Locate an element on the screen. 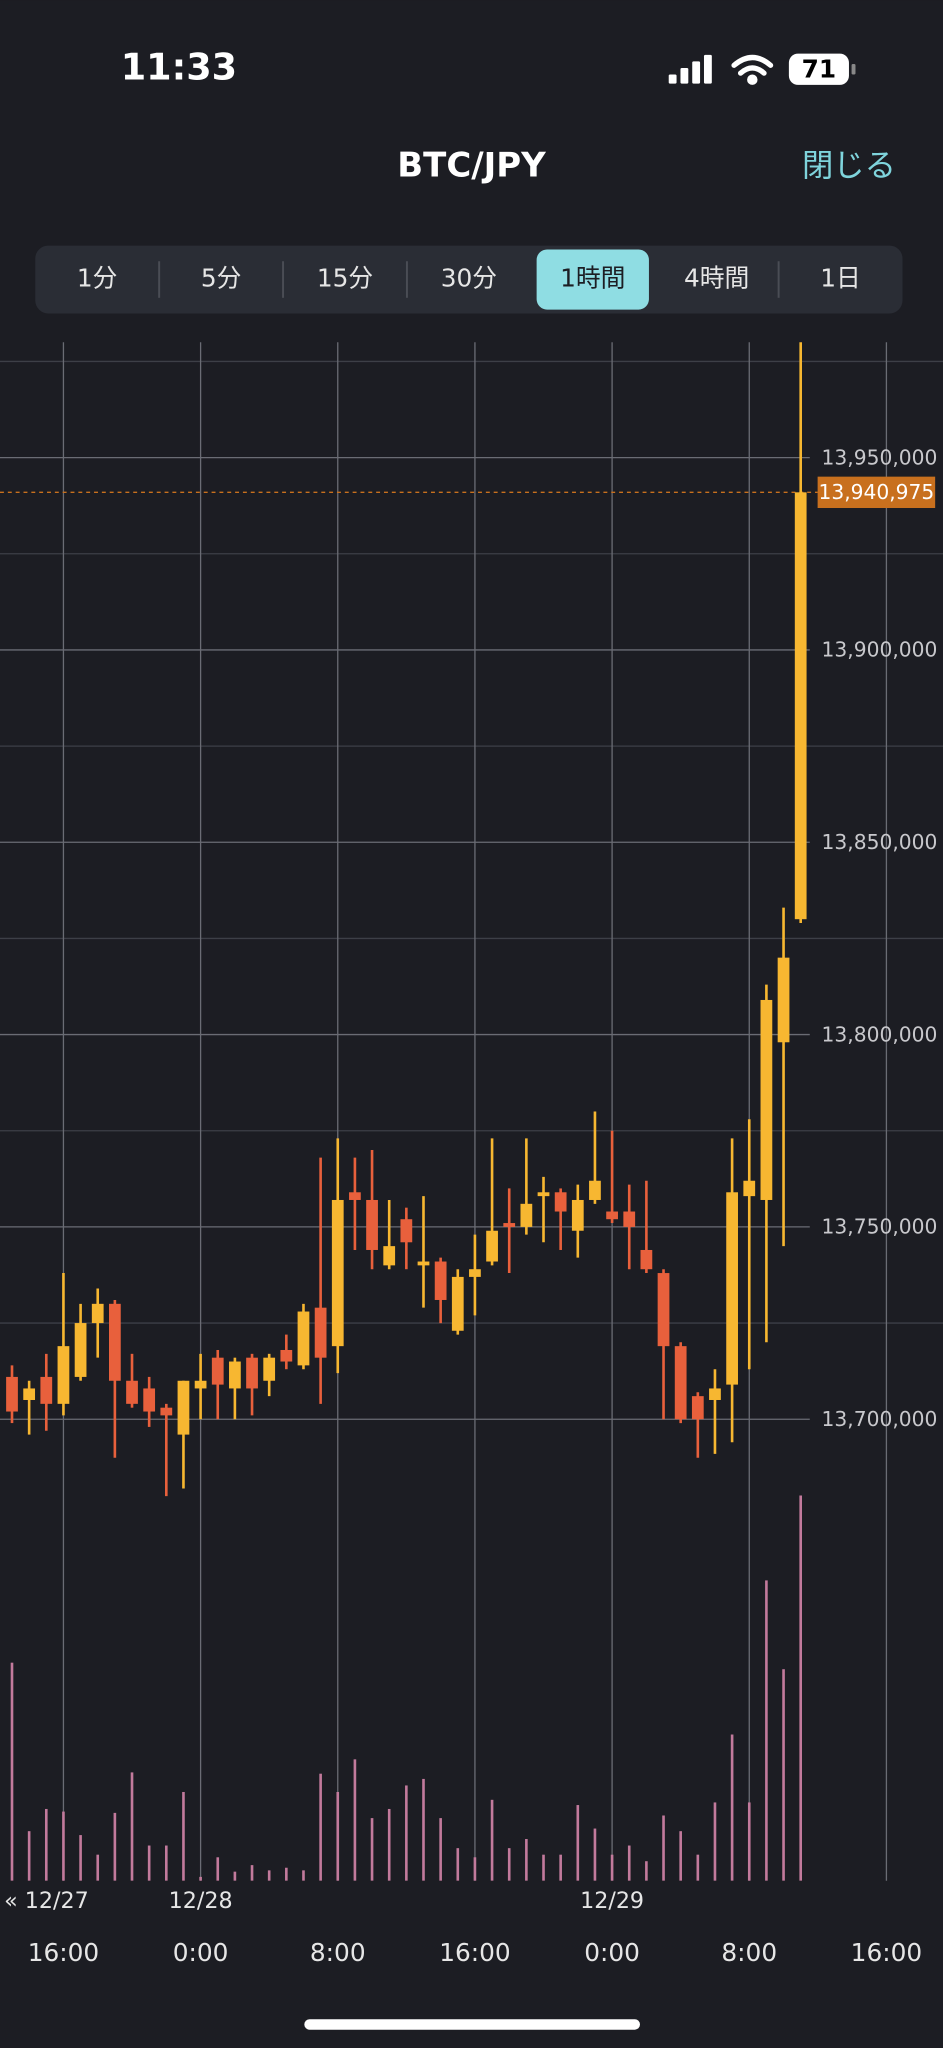 This screenshot has height=2048, width=943. title: BTC/JPY is located at coordinates (471, 166).